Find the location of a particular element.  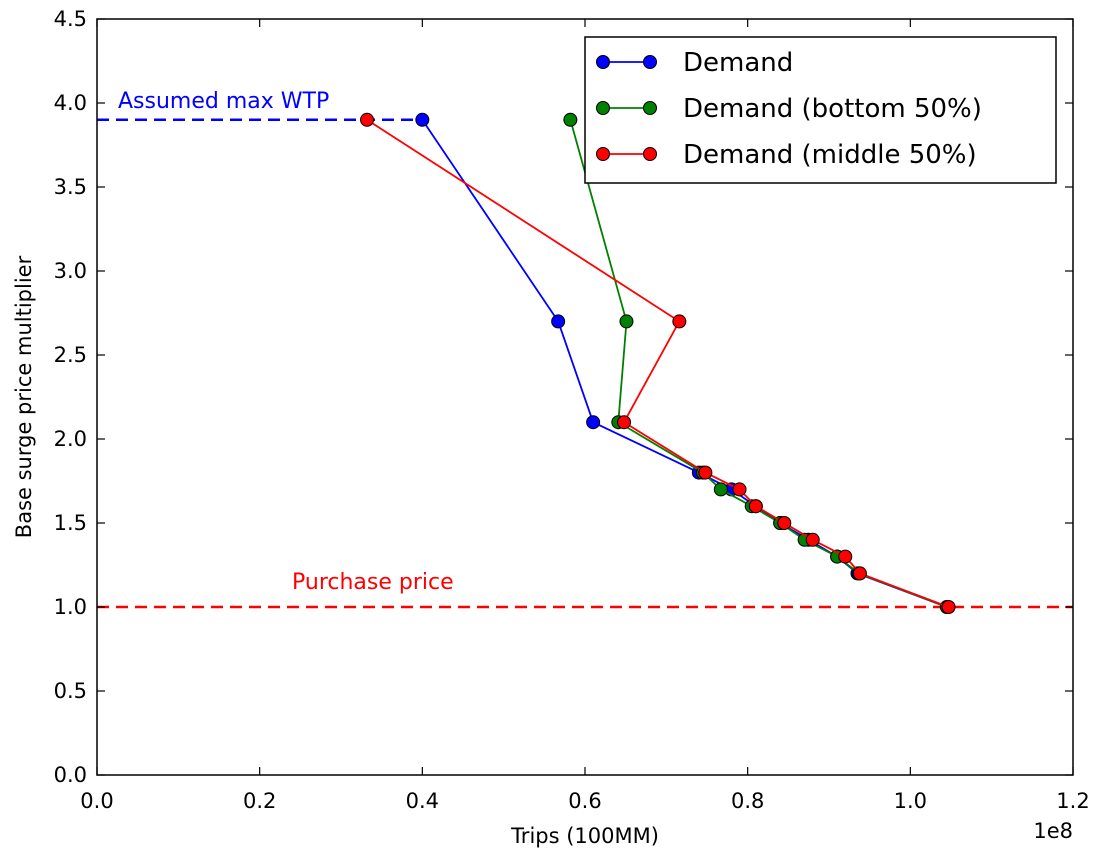

y-tick-label: 3.5 is located at coordinates (70, 187).